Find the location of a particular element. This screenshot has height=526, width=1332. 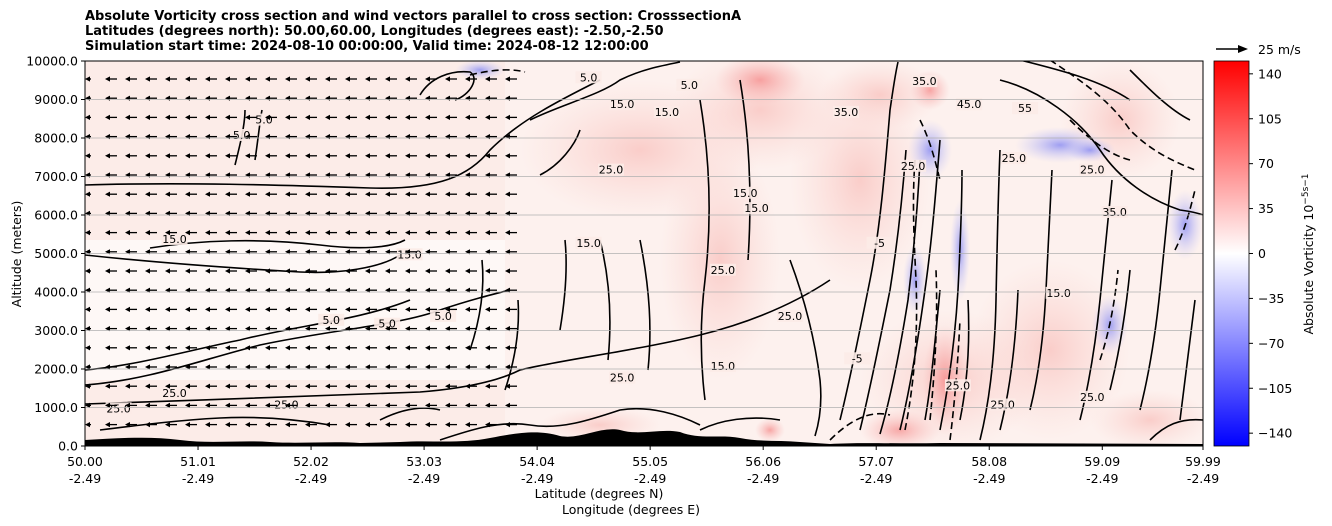

y-tick-label: 7000.0 is located at coordinates (56, 176).